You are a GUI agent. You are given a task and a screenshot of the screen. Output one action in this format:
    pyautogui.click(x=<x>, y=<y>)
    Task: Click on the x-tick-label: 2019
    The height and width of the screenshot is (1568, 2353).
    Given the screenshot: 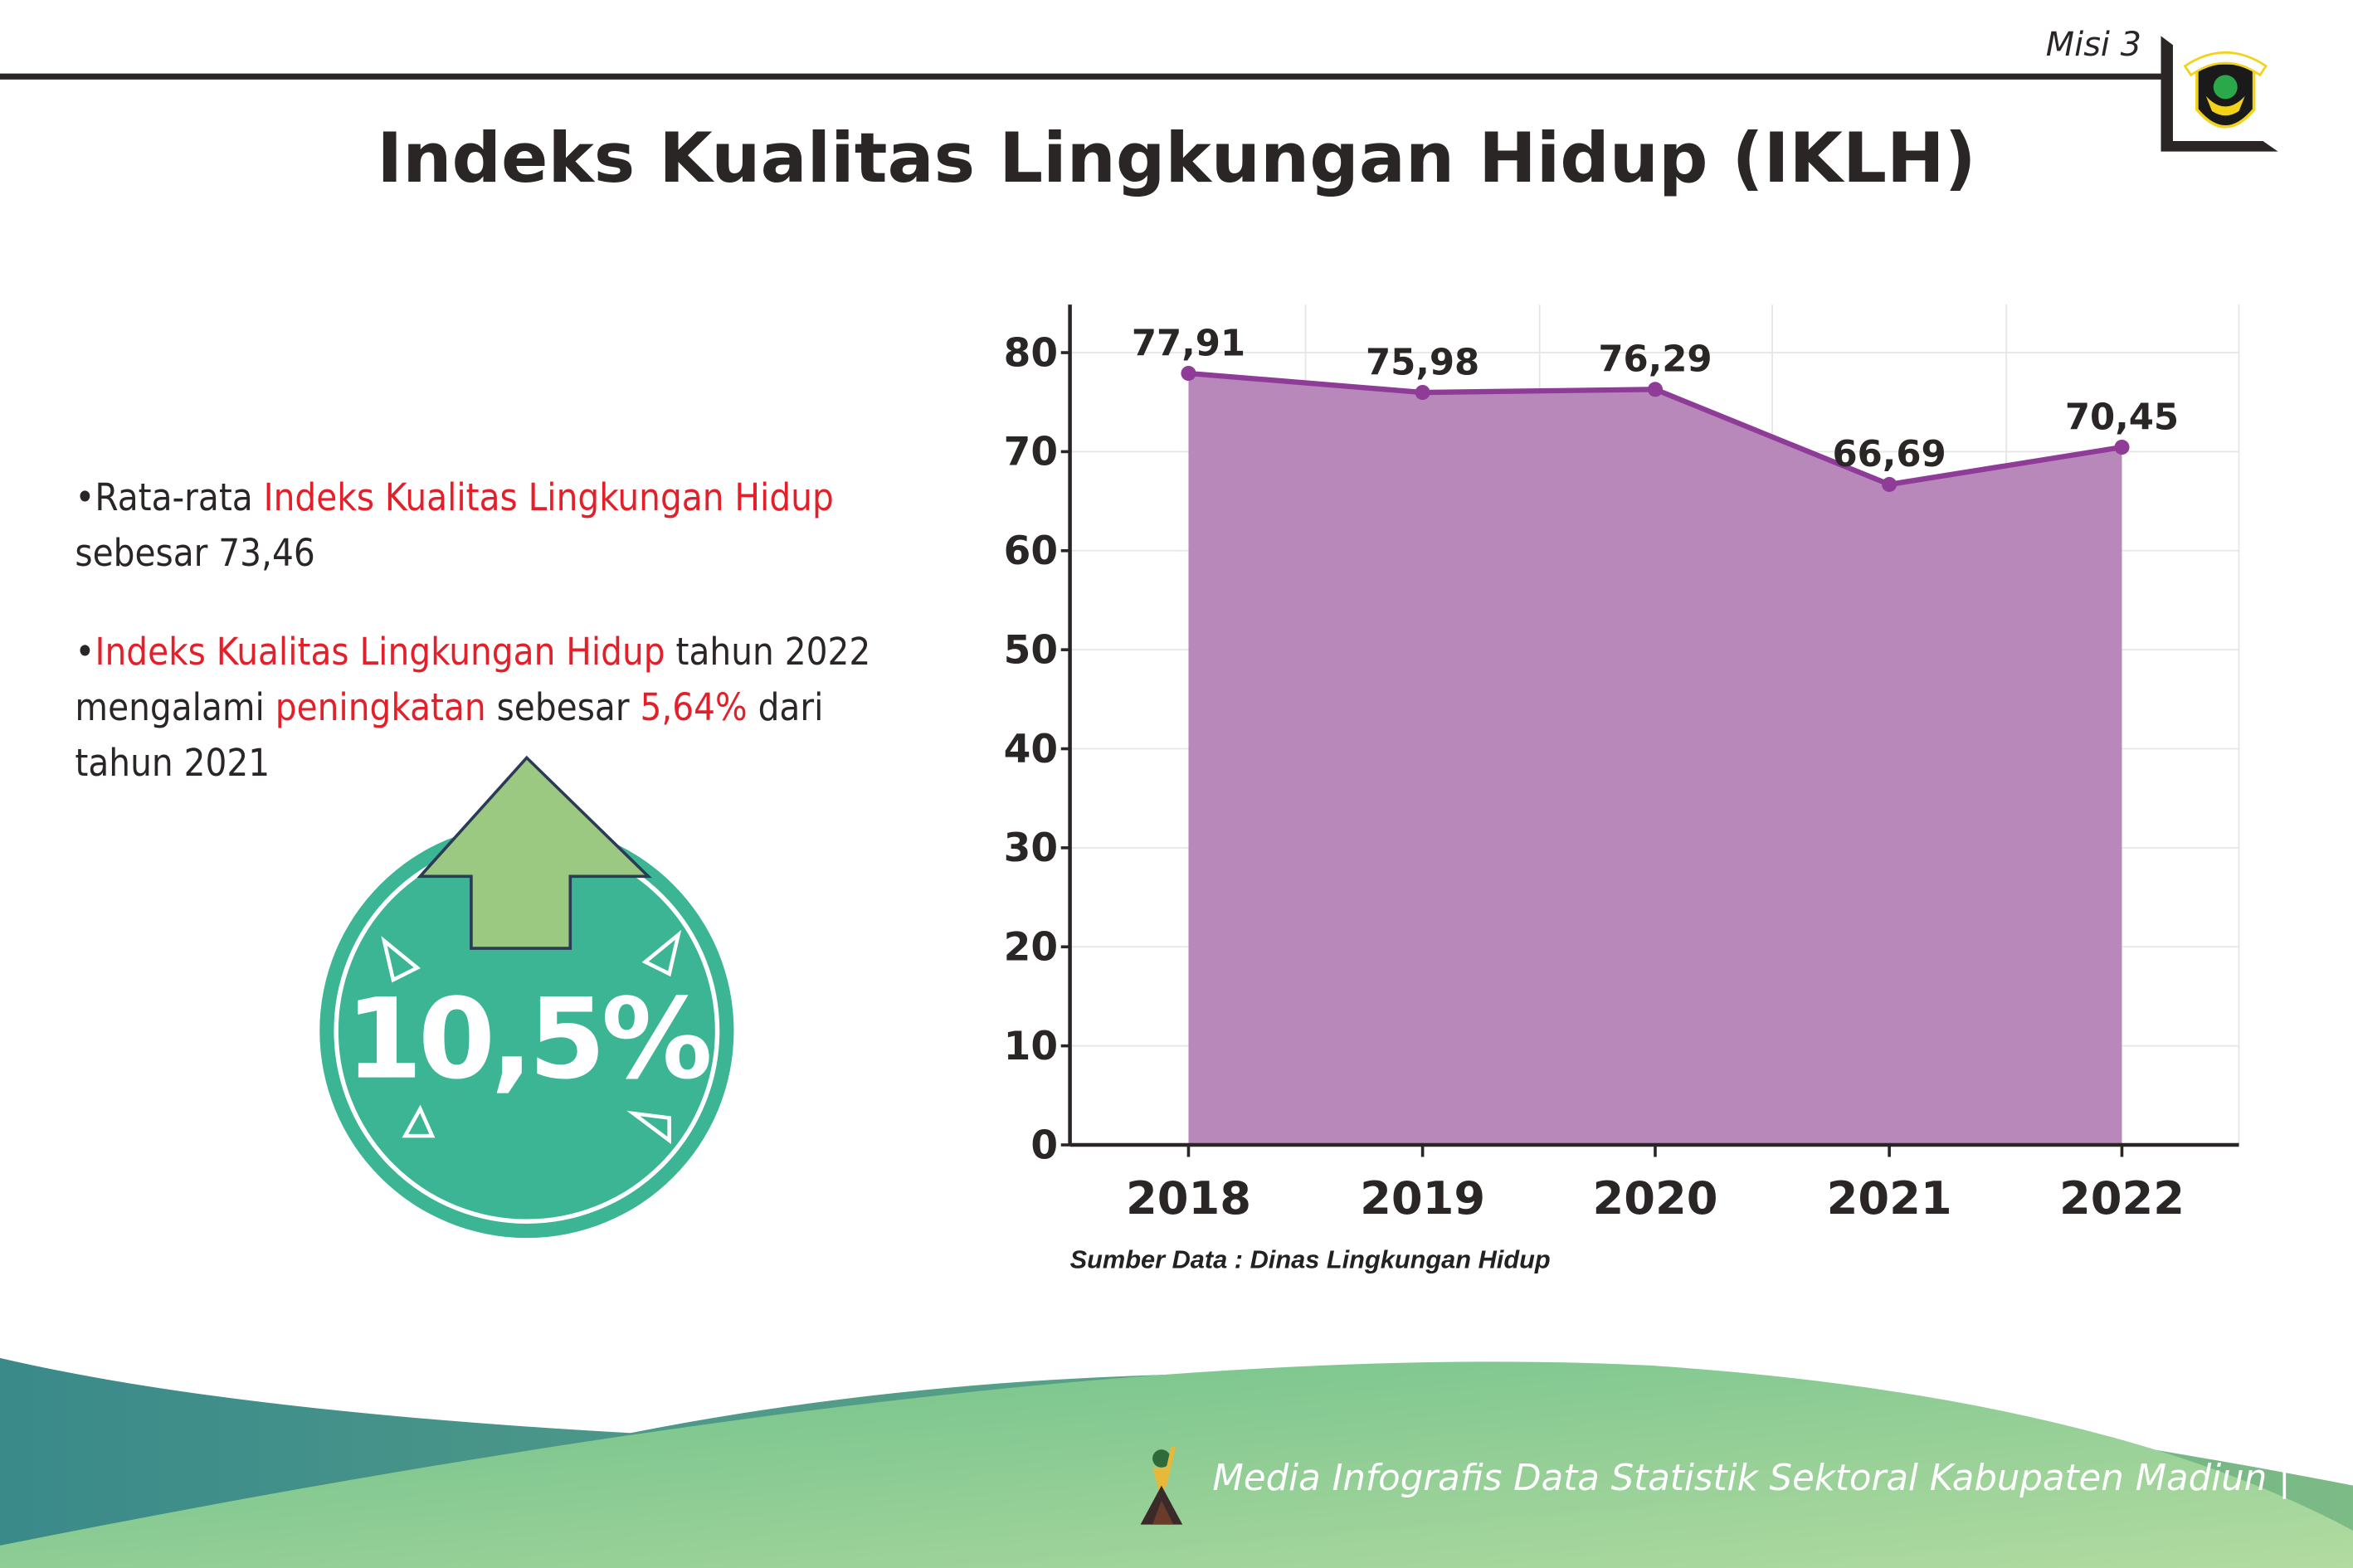 What is the action you would take?
    pyautogui.click(x=1422, y=1198)
    